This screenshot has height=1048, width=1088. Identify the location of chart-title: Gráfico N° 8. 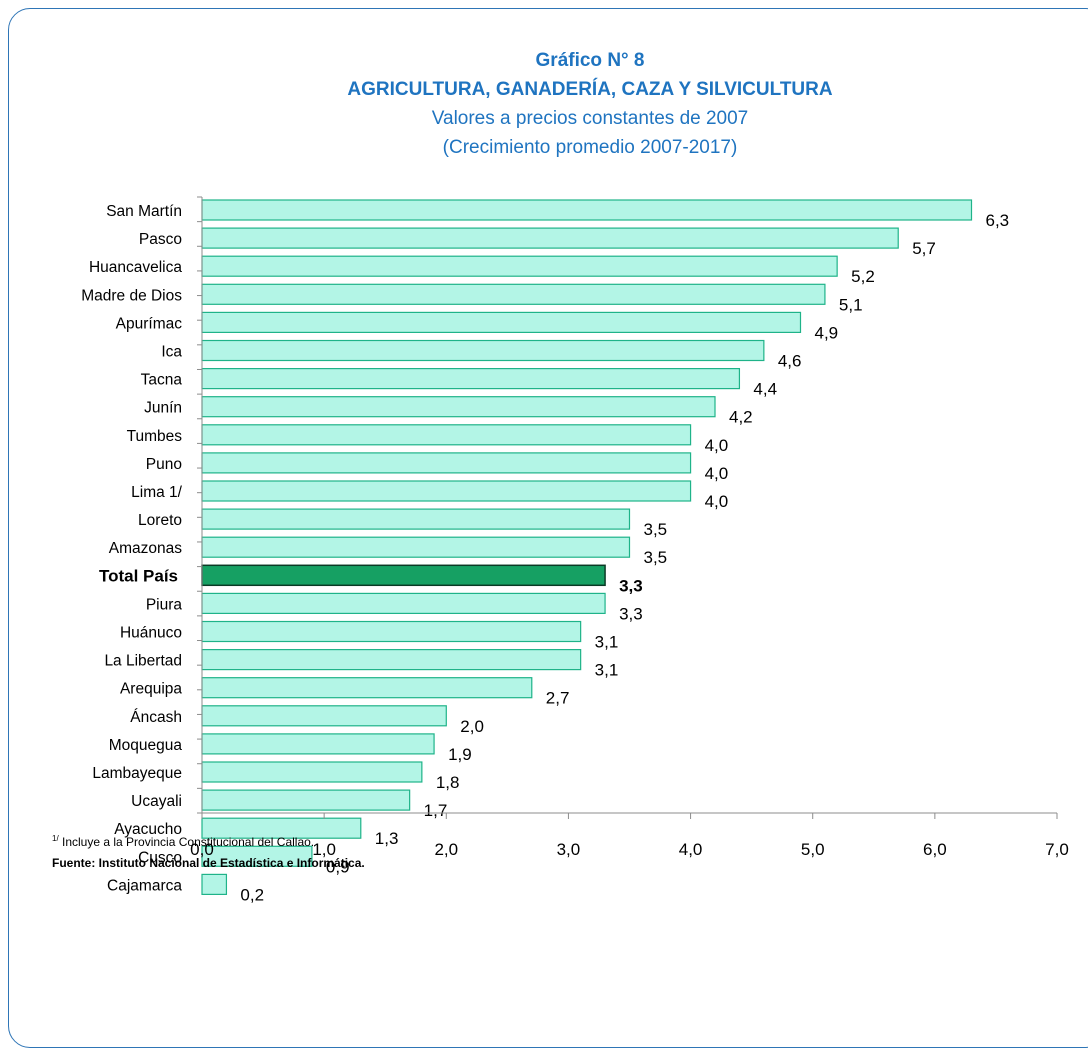
(590, 60).